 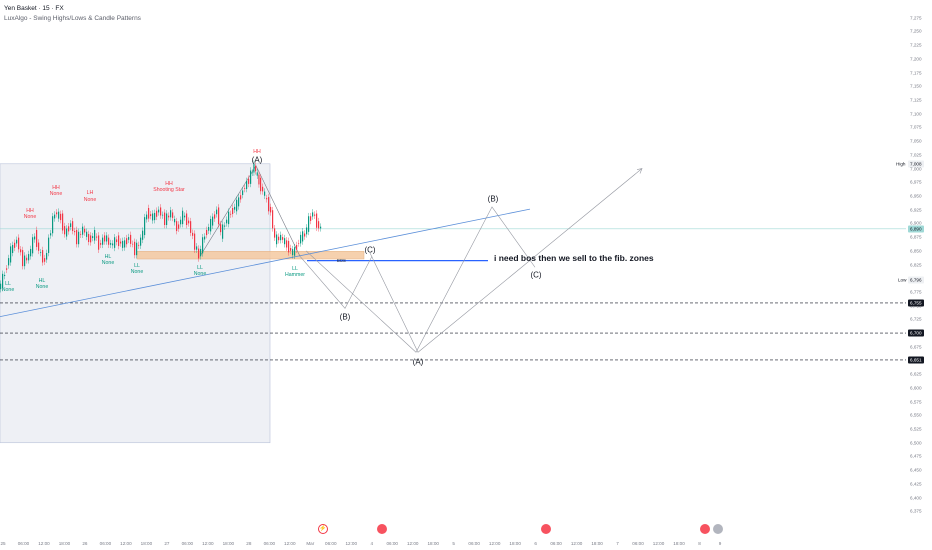 What do you see at coordinates (249, 543) in the screenshot?
I see `time-tick: 28` at bounding box center [249, 543].